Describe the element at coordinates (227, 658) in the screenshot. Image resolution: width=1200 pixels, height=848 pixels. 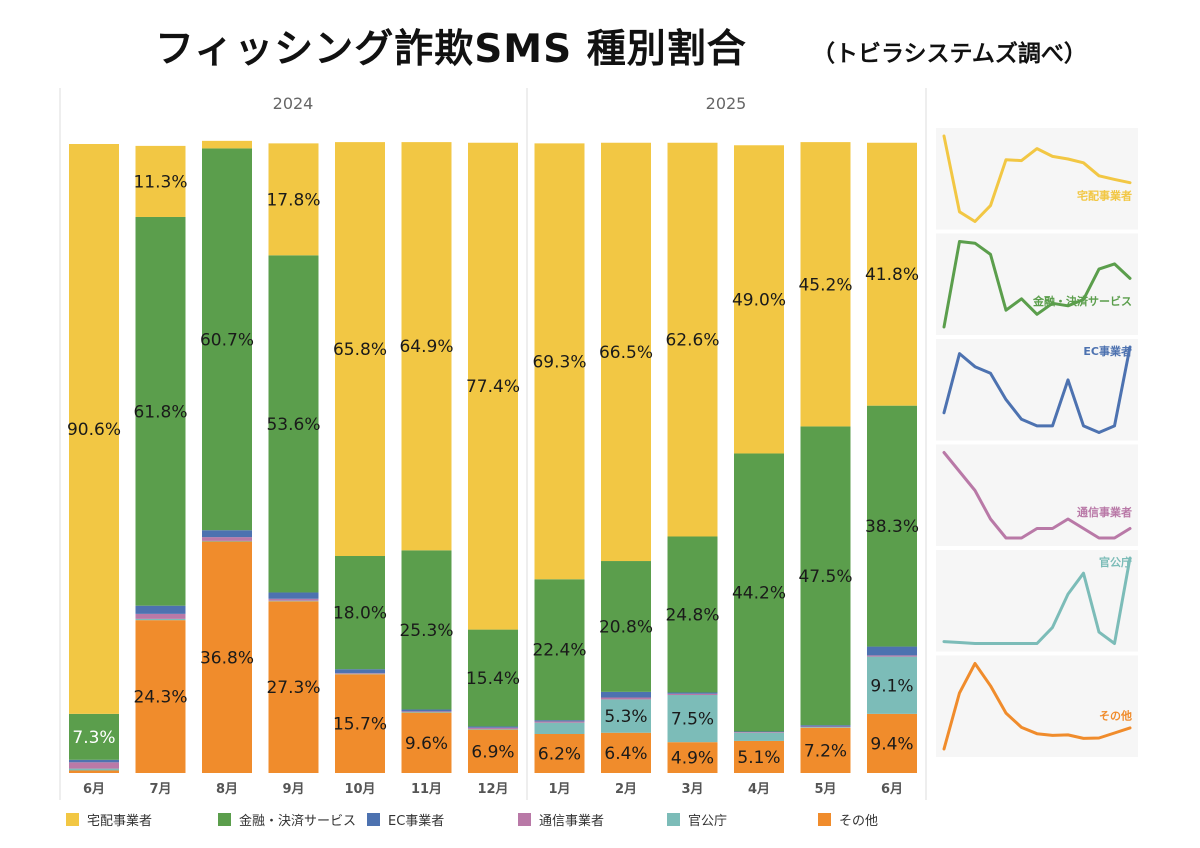
I see `data-label-sonota-3: 36.8%` at that location.